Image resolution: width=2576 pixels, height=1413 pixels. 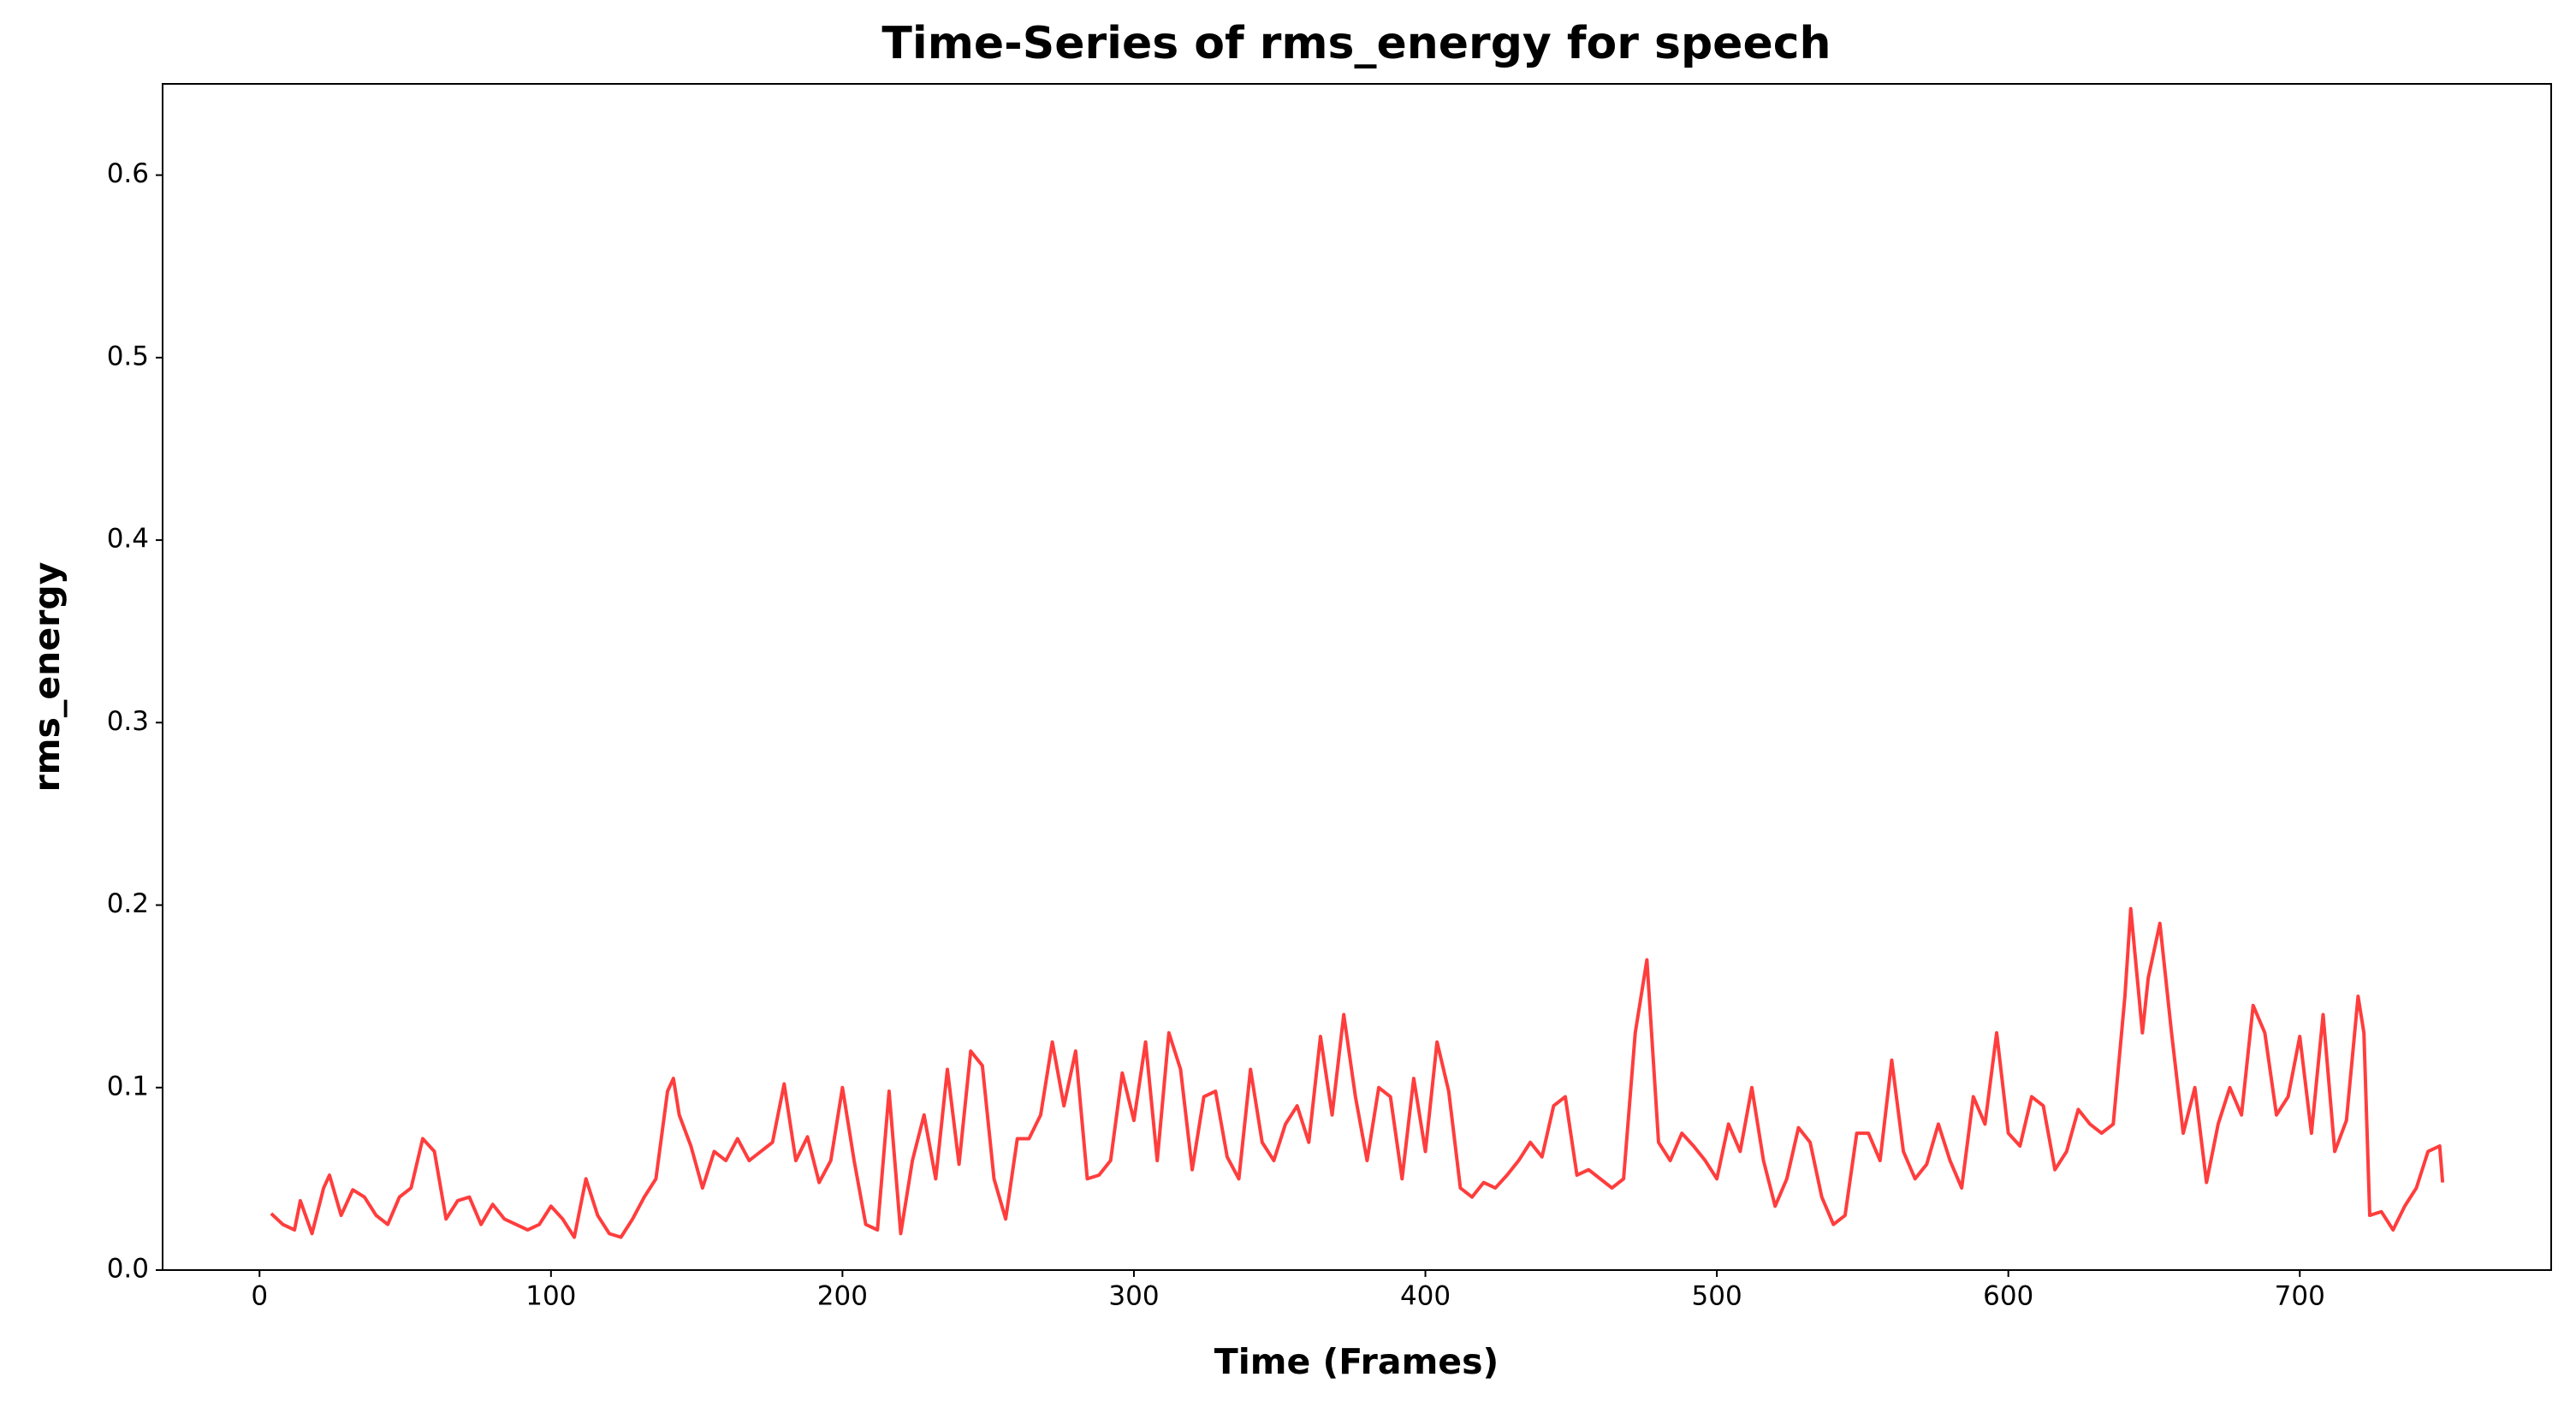 I want to click on y-tick-label: 0.3, so click(x=128, y=721).